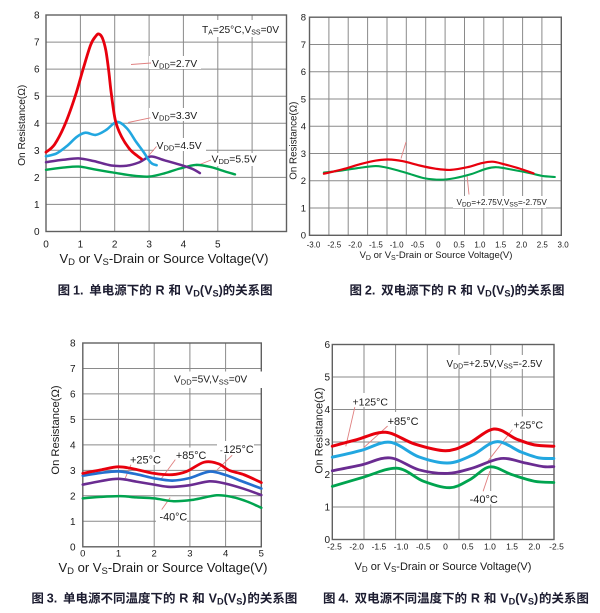  I want to click on svg-text: VDD=5V,VSS=0V, so click(210, 381).